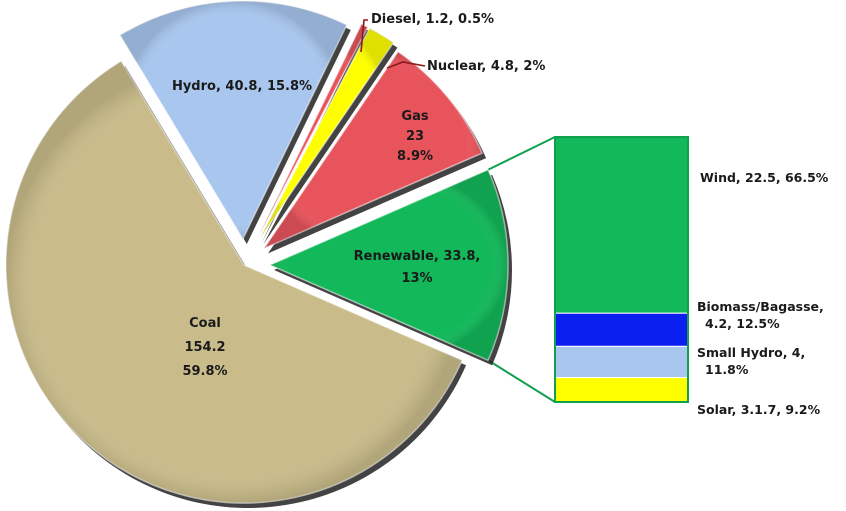 The height and width of the screenshot is (511, 846). I want to click on bar-label-solar: Solar, 3.1.7, 9.2%, so click(759, 409).